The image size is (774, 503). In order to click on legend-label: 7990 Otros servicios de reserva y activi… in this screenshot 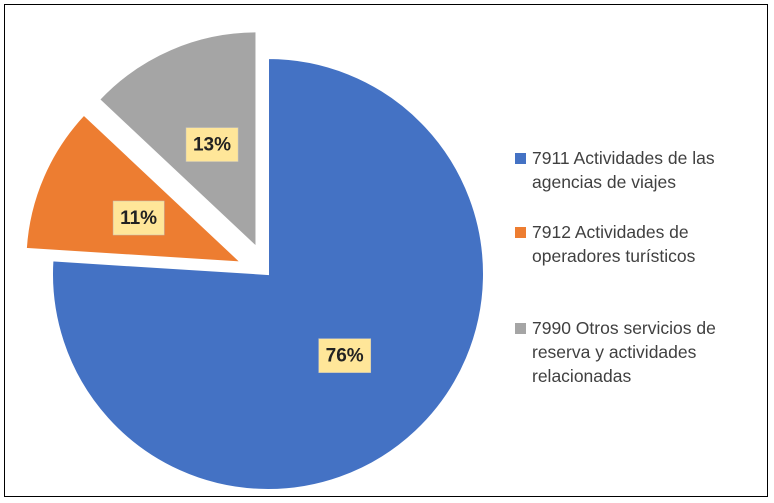, I will do `click(624, 352)`.